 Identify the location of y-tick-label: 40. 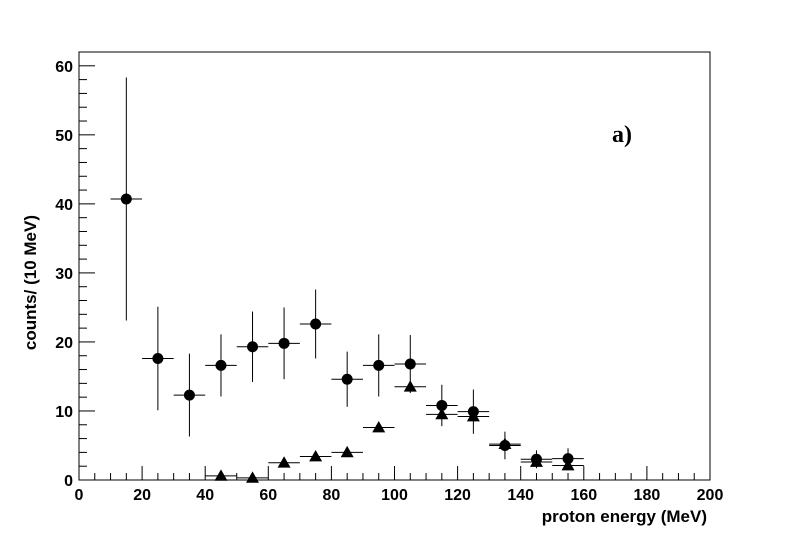
(64, 205).